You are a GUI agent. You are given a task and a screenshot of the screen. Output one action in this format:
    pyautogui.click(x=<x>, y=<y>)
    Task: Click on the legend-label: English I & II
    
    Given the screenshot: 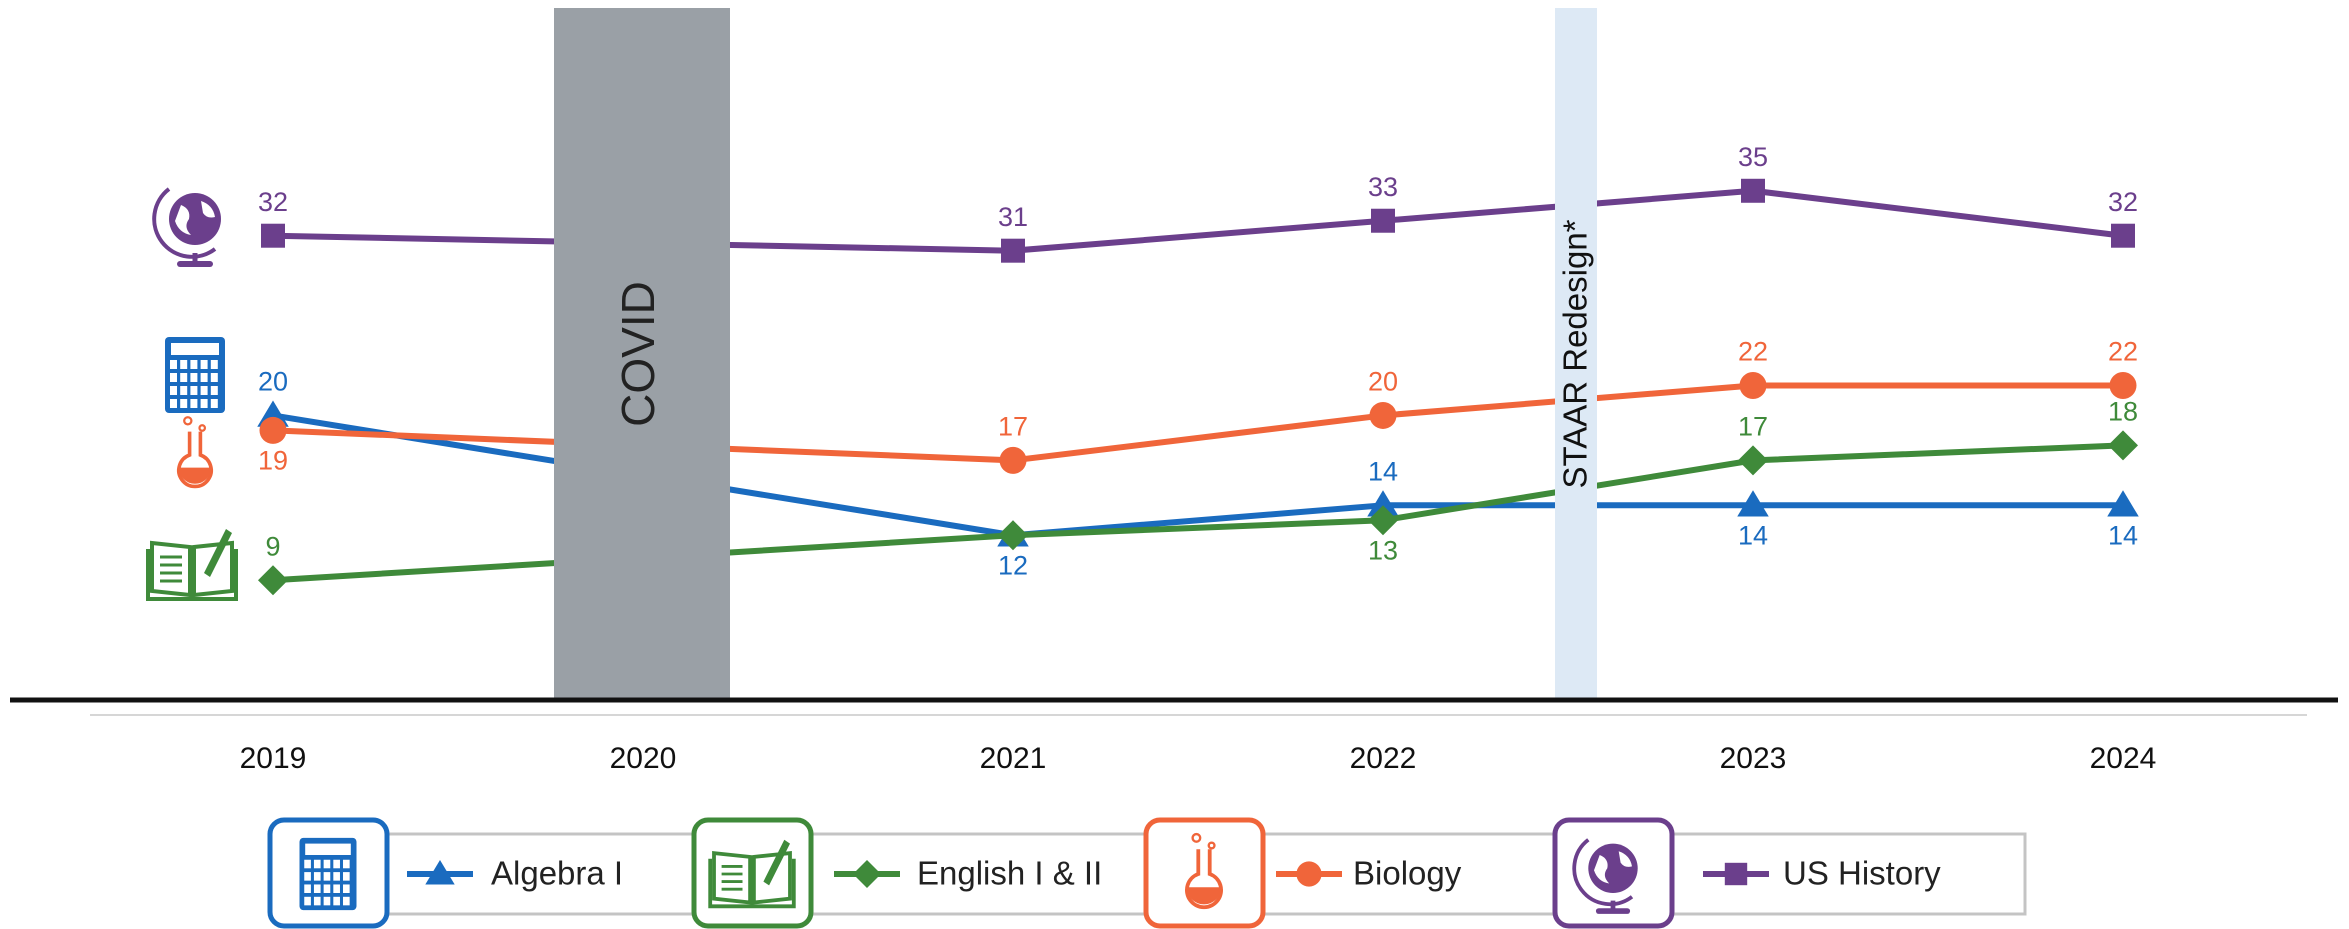 What is the action you would take?
    pyautogui.click(x=1009, y=873)
    